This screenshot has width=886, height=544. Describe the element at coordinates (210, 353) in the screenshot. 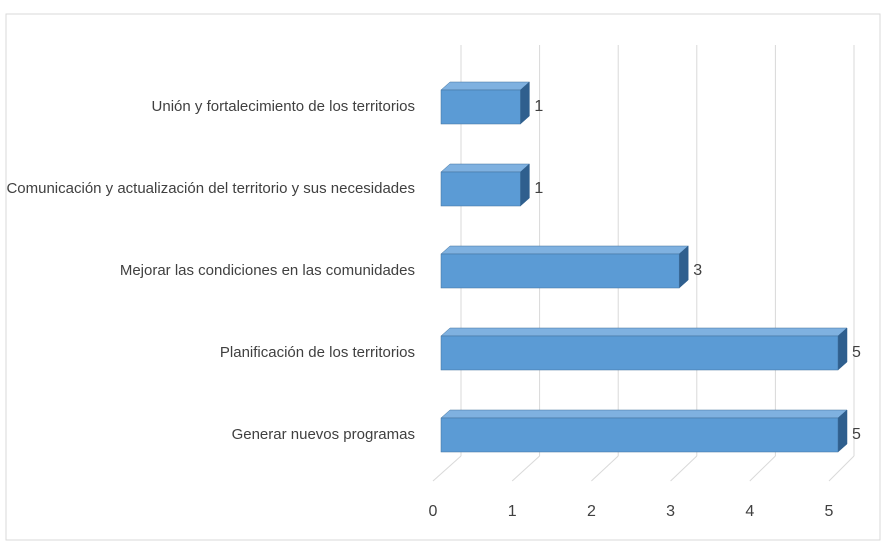

I see `y-tick-label-box: Planificación de los territorios` at that location.